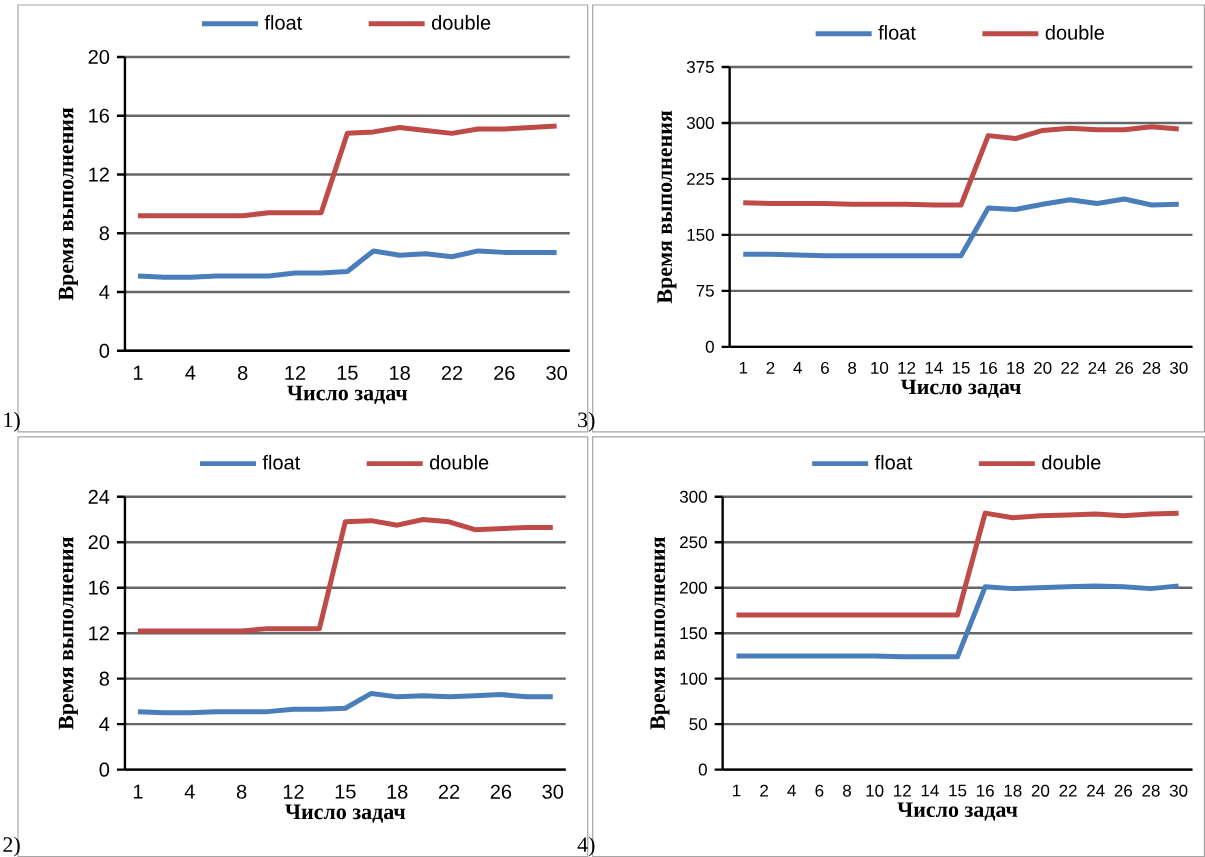 The height and width of the screenshot is (857, 1205). Describe the element at coordinates (693, 678) in the screenshot. I see `y-tick-label: 100` at that location.